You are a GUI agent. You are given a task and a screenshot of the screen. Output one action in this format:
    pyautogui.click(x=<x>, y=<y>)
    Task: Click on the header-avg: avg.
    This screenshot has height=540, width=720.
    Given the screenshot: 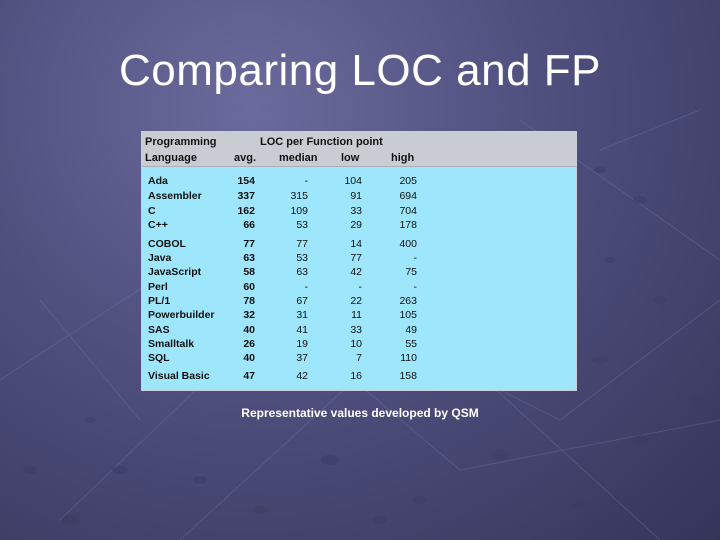 What is the action you would take?
    pyautogui.click(x=245, y=158)
    